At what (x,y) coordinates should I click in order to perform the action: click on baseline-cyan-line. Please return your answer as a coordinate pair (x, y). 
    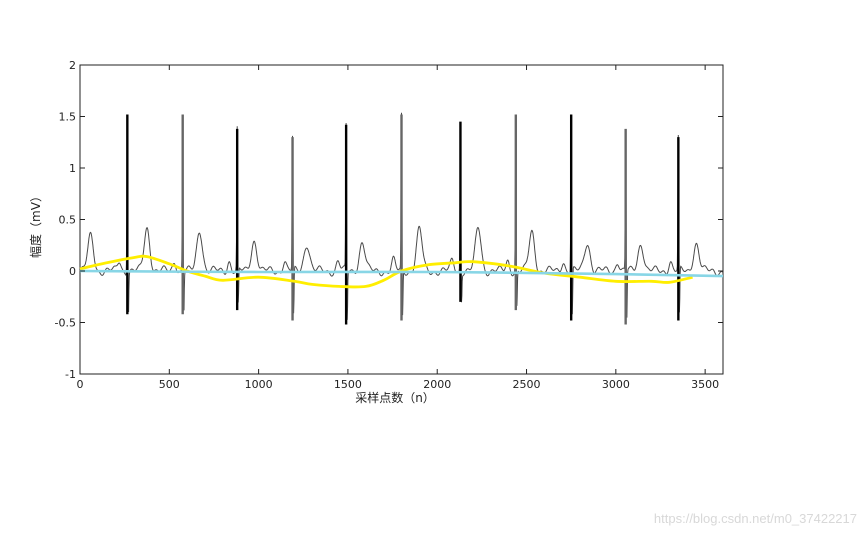
    Looking at the image, I should click on (401, 273).